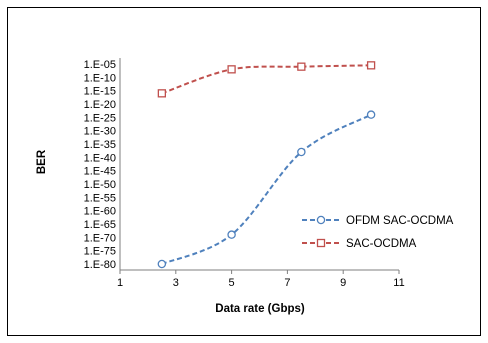 This screenshot has height=343, width=488. What do you see at coordinates (287, 283) in the screenshot?
I see `x-tick-label: 7` at bounding box center [287, 283].